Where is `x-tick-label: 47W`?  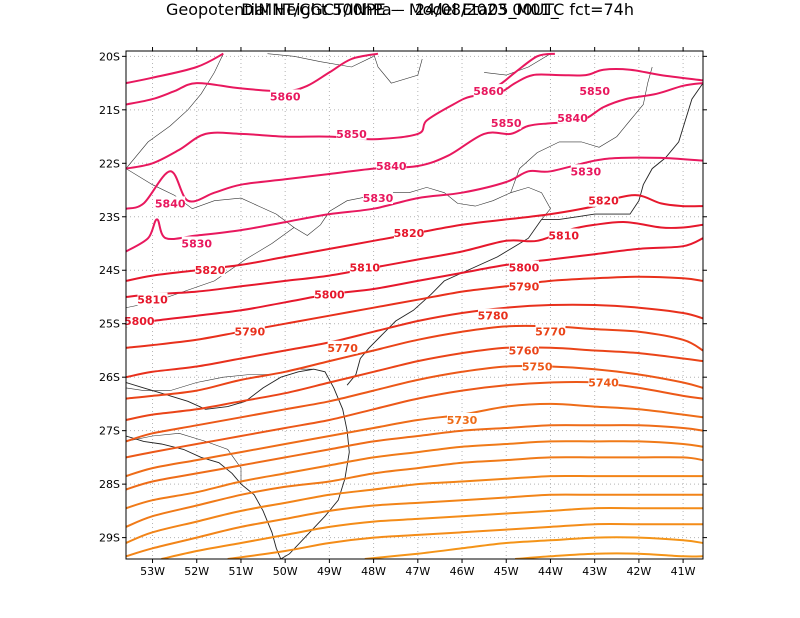 x-tick-label: 47W is located at coordinates (417, 571).